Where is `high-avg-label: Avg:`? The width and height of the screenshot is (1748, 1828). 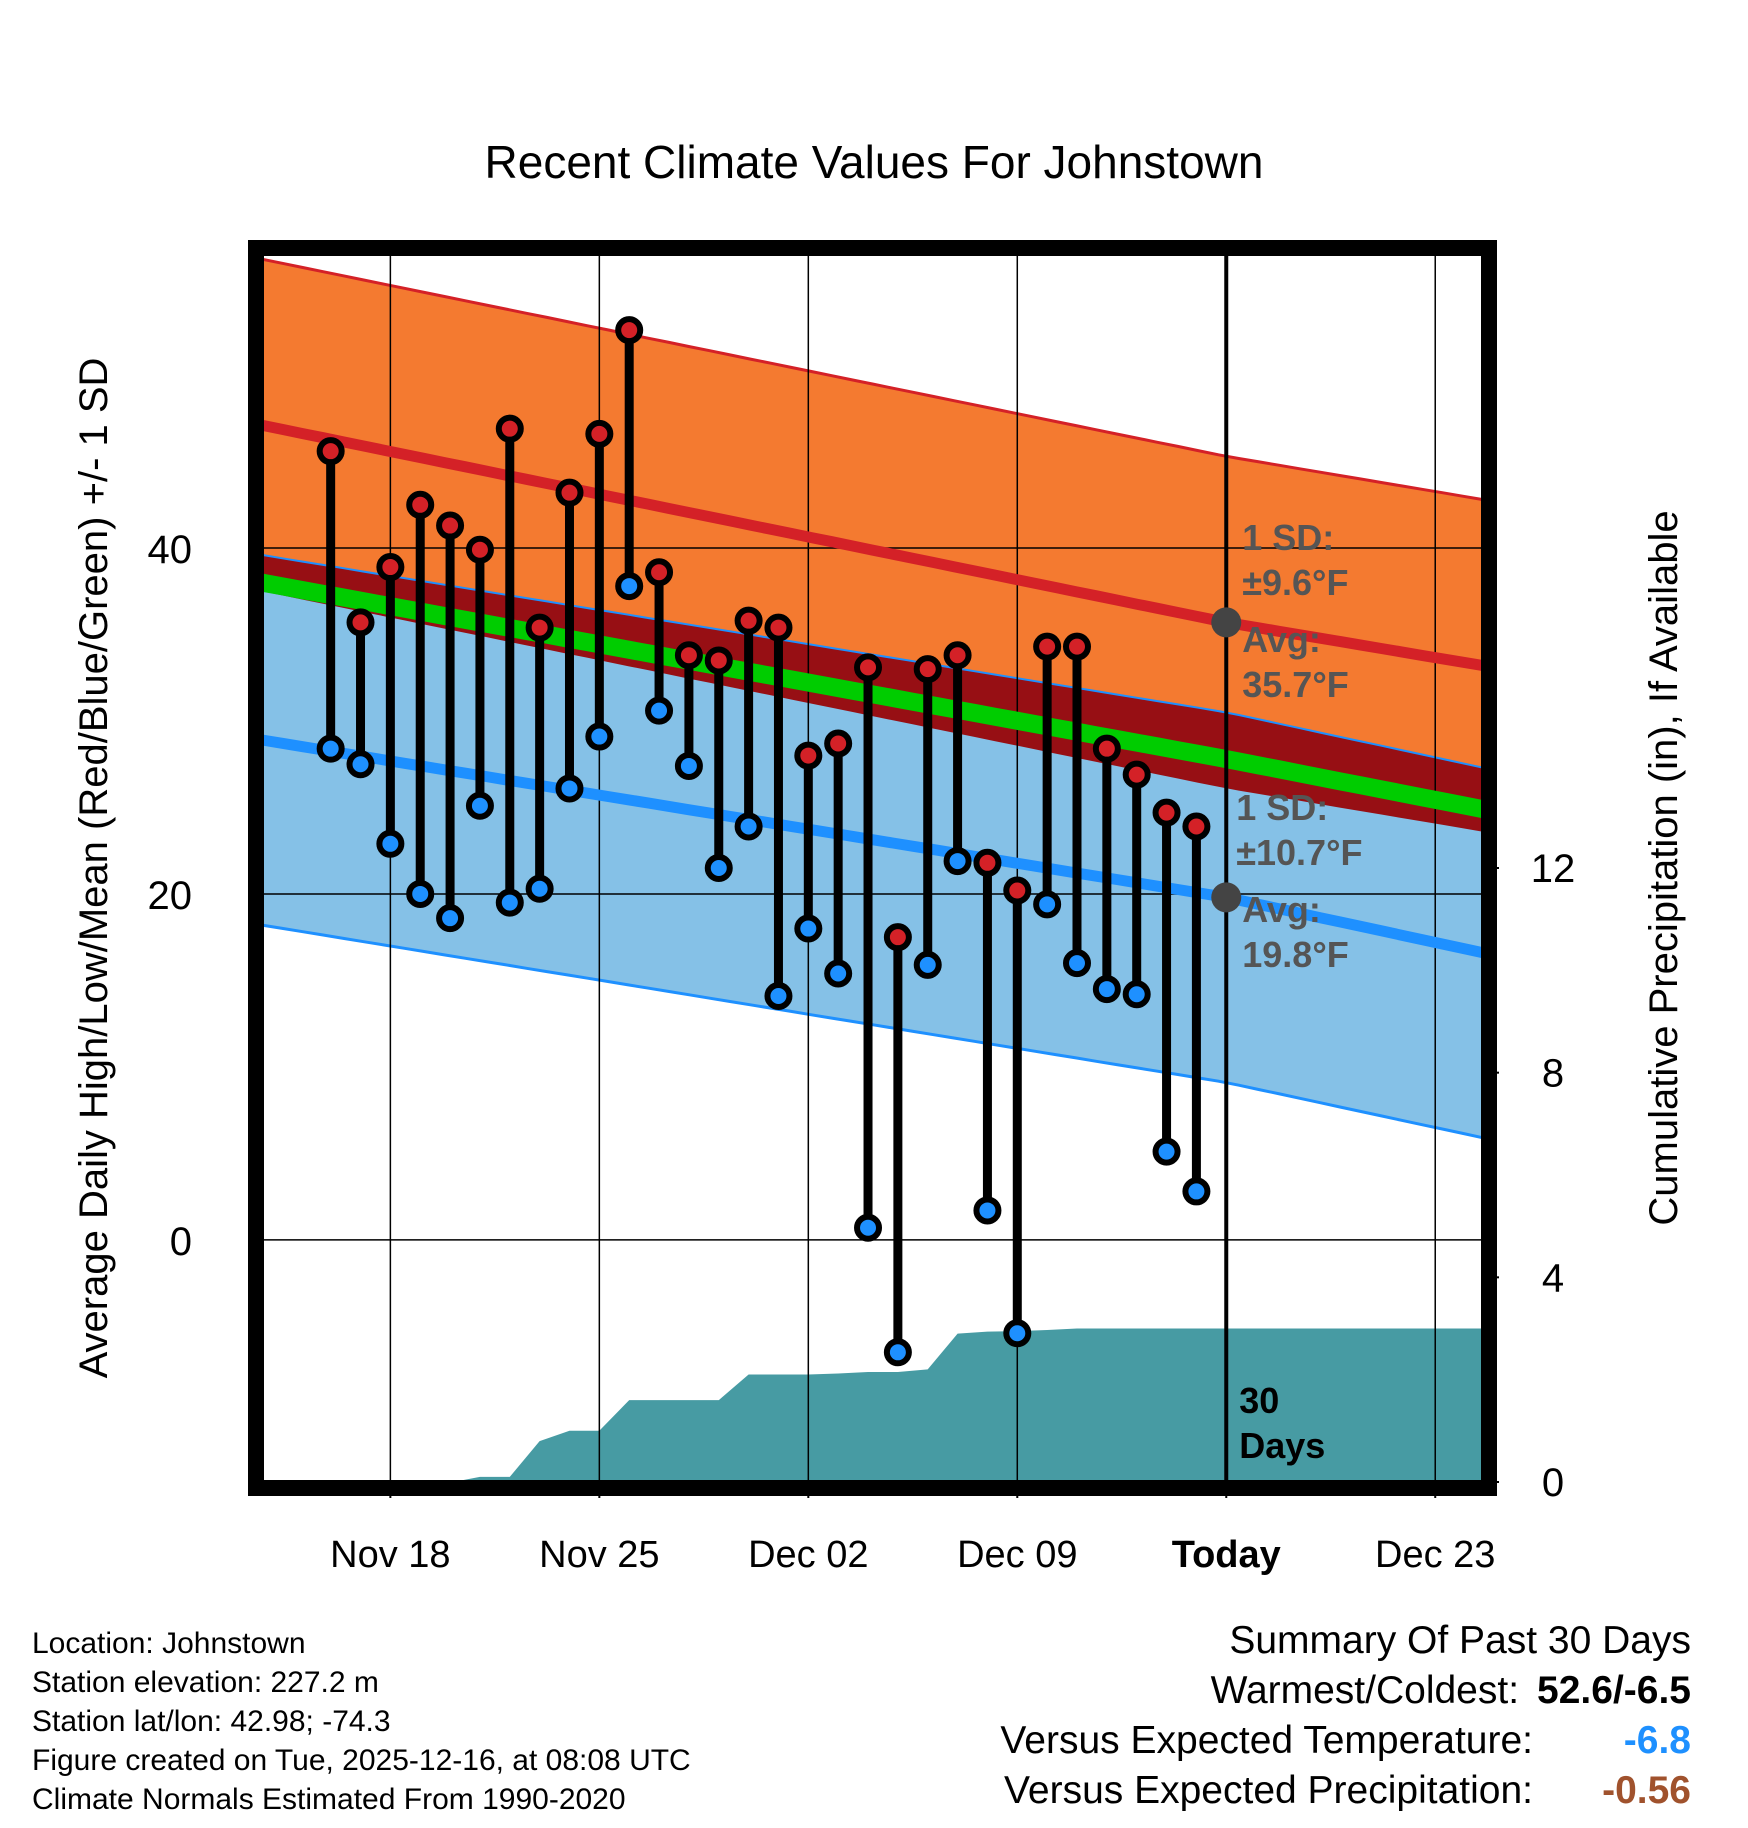
high-avg-label: Avg: is located at coordinates (1281, 639).